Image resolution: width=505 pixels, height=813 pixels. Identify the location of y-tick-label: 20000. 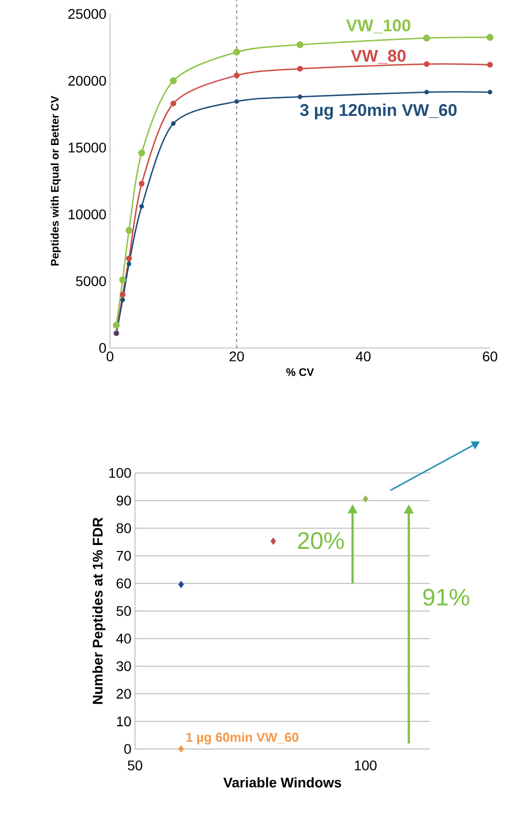
(87, 81).